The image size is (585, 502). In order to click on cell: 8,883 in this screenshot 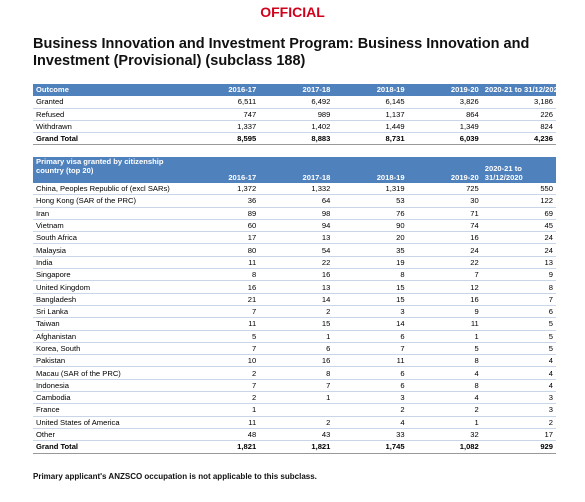, I will do `click(296, 139)`.